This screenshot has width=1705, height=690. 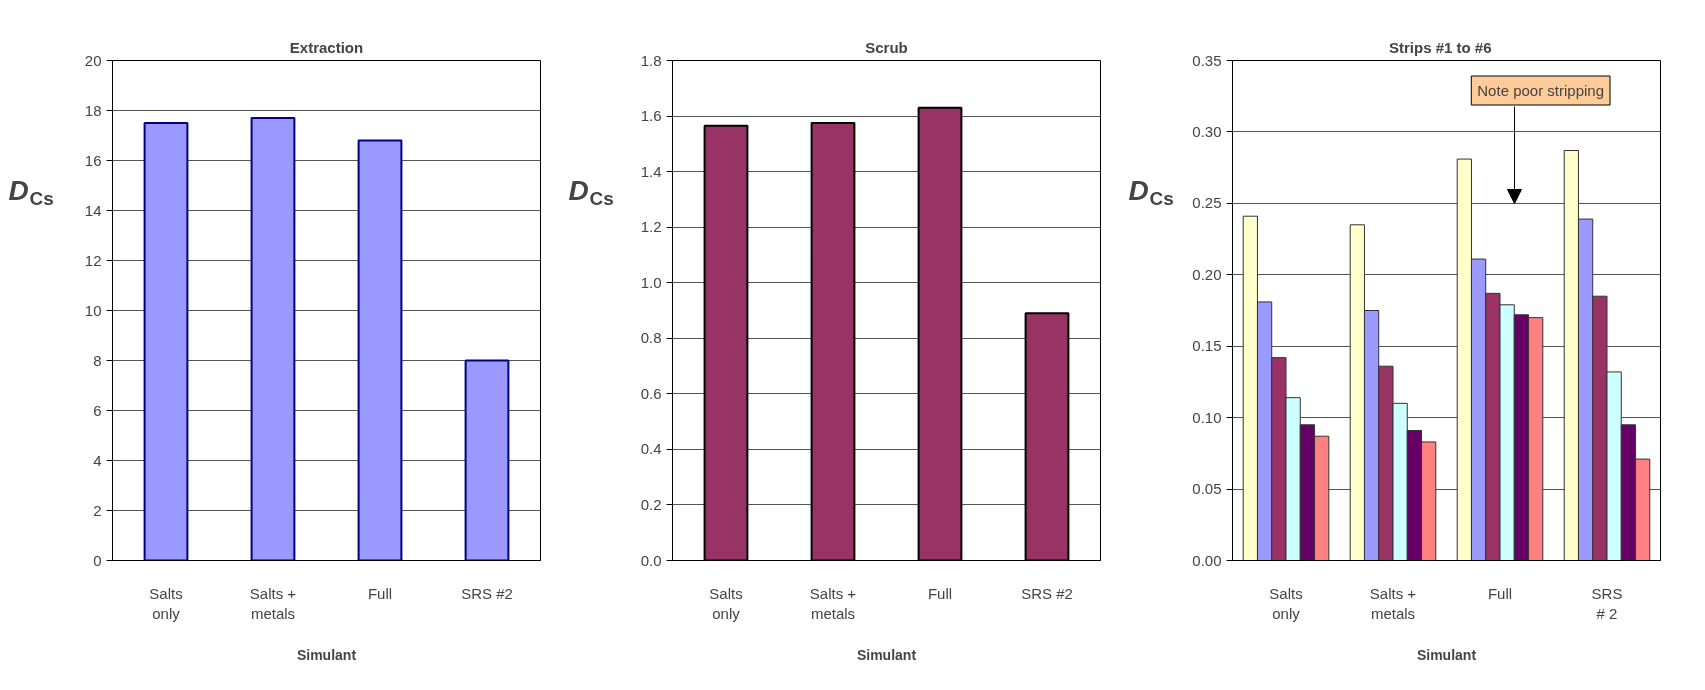 I want to click on y-tick-label: 6, so click(x=97, y=410).